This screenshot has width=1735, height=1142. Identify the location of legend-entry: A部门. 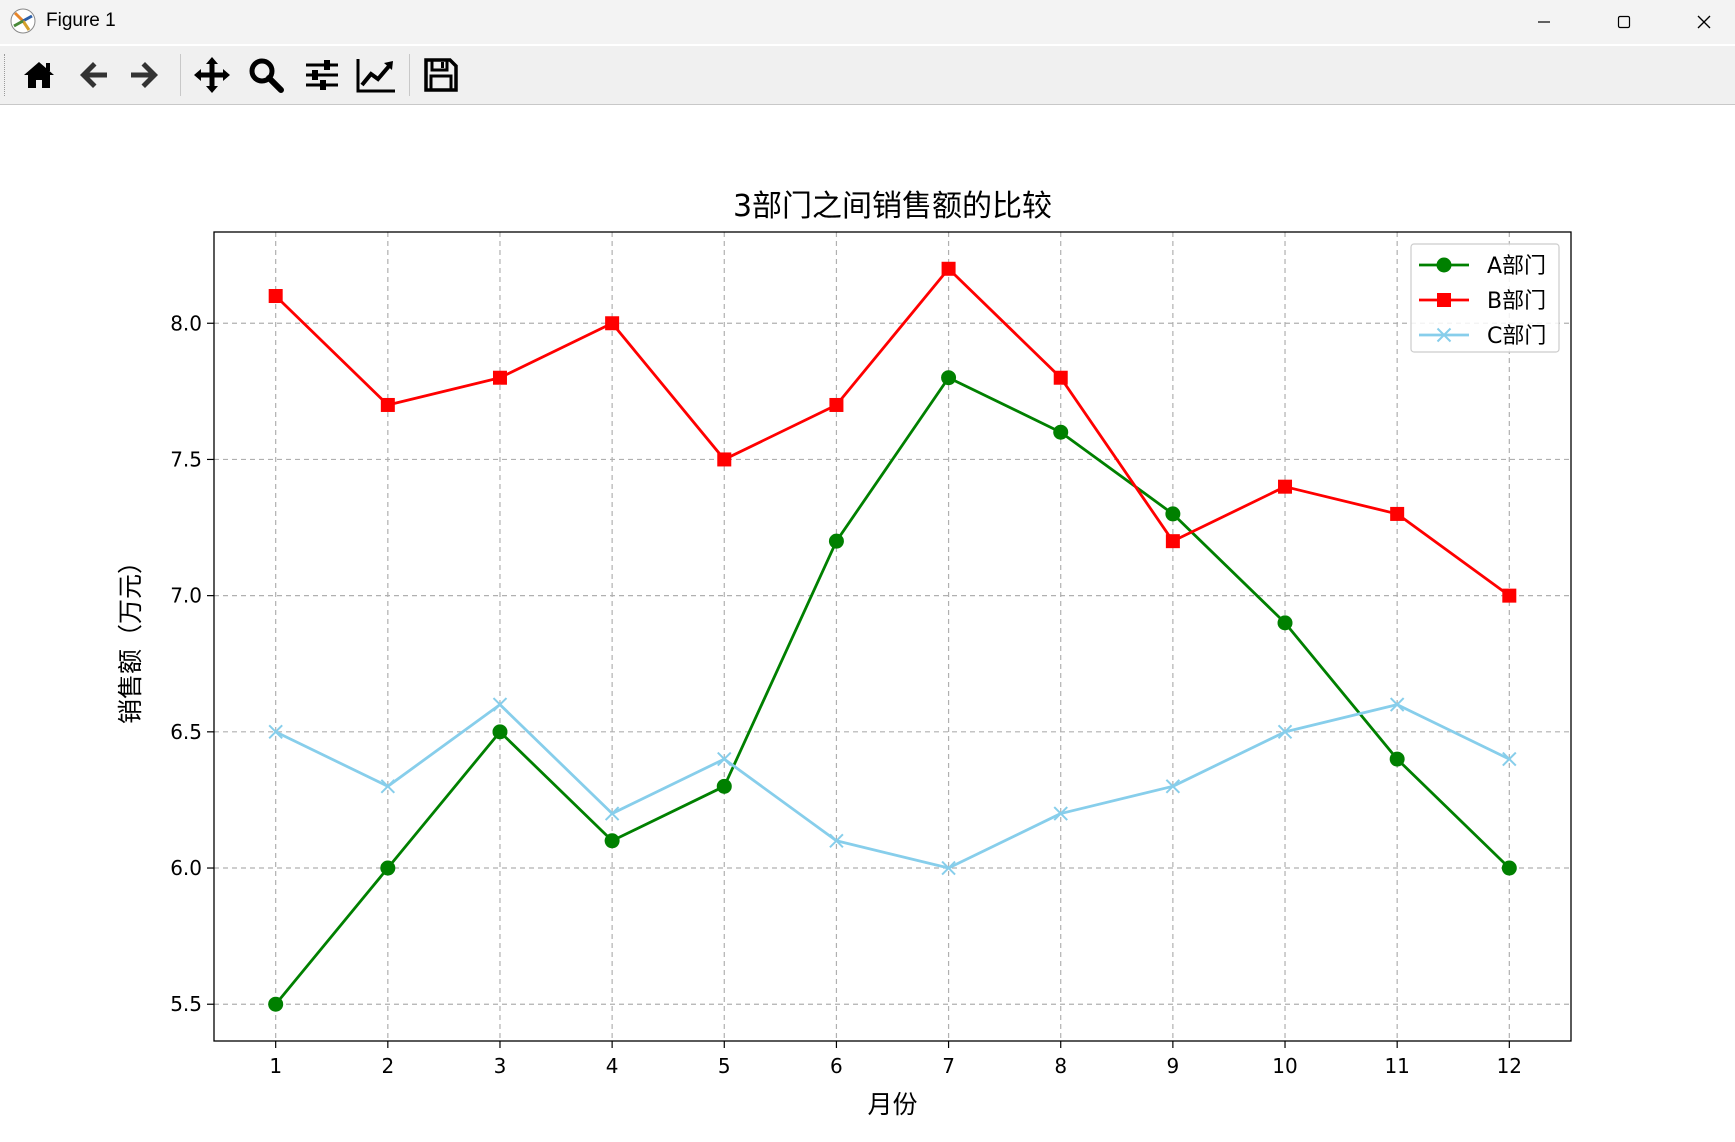
(1482, 266).